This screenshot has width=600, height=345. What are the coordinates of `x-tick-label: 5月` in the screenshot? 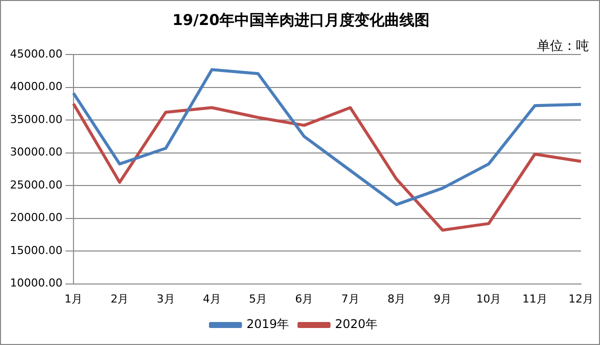 It's located at (258, 299).